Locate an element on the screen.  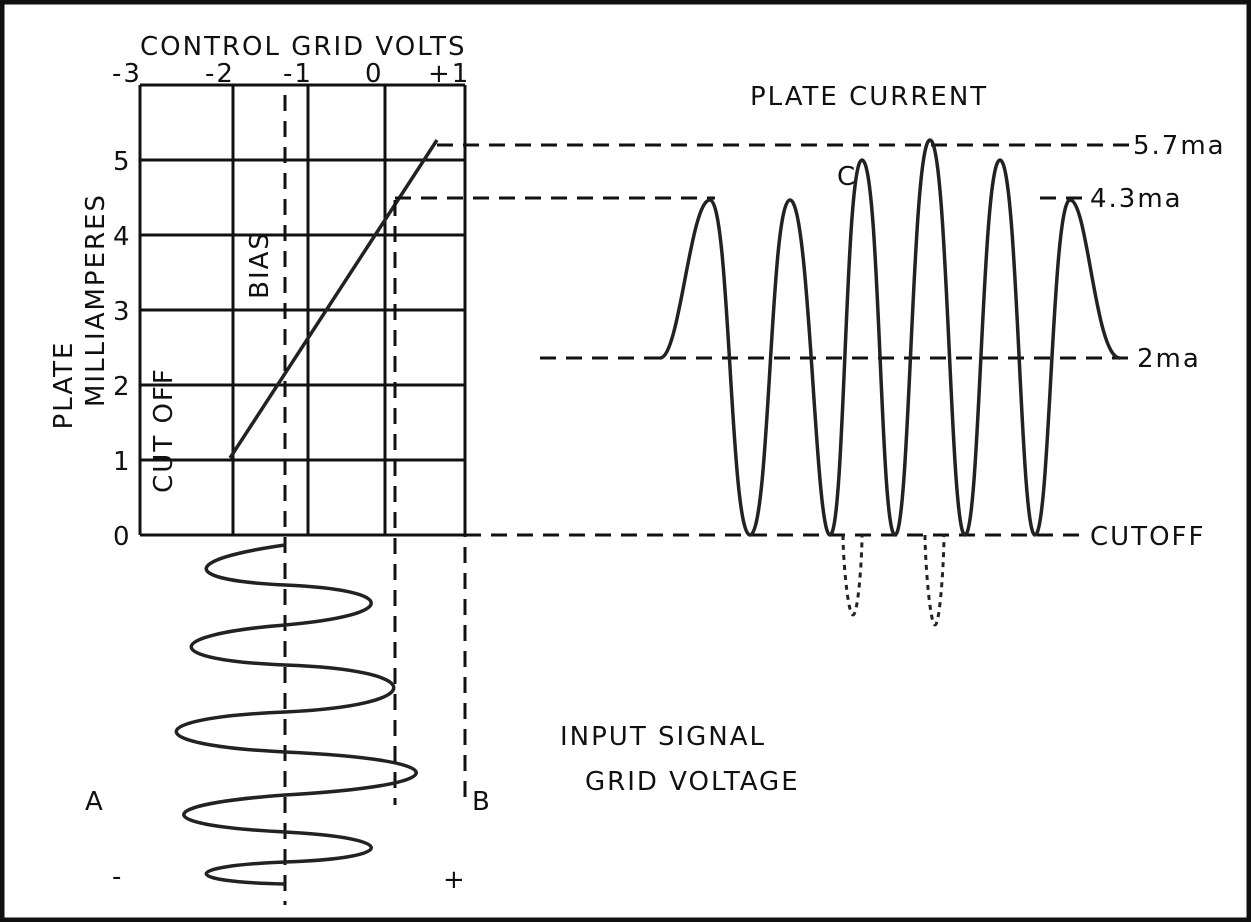
y-label: 3 is located at coordinates (122, 312).